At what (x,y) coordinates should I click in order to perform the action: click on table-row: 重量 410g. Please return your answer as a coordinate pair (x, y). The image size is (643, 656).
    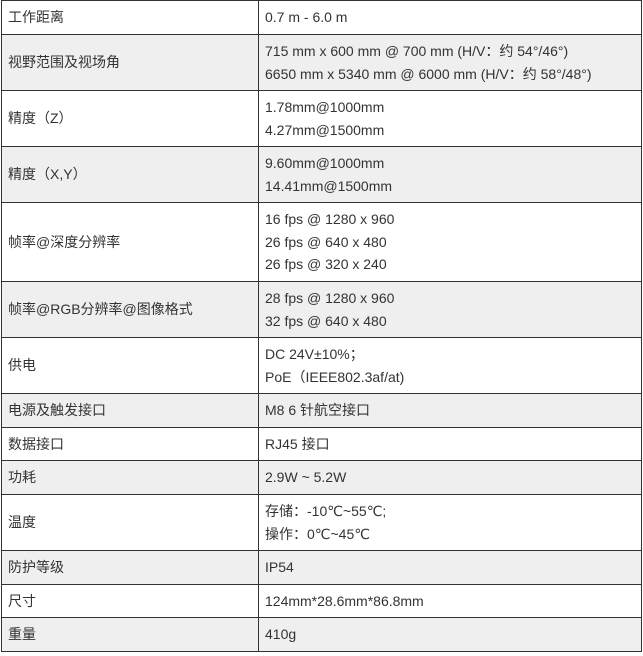
    Looking at the image, I should click on (321, 634).